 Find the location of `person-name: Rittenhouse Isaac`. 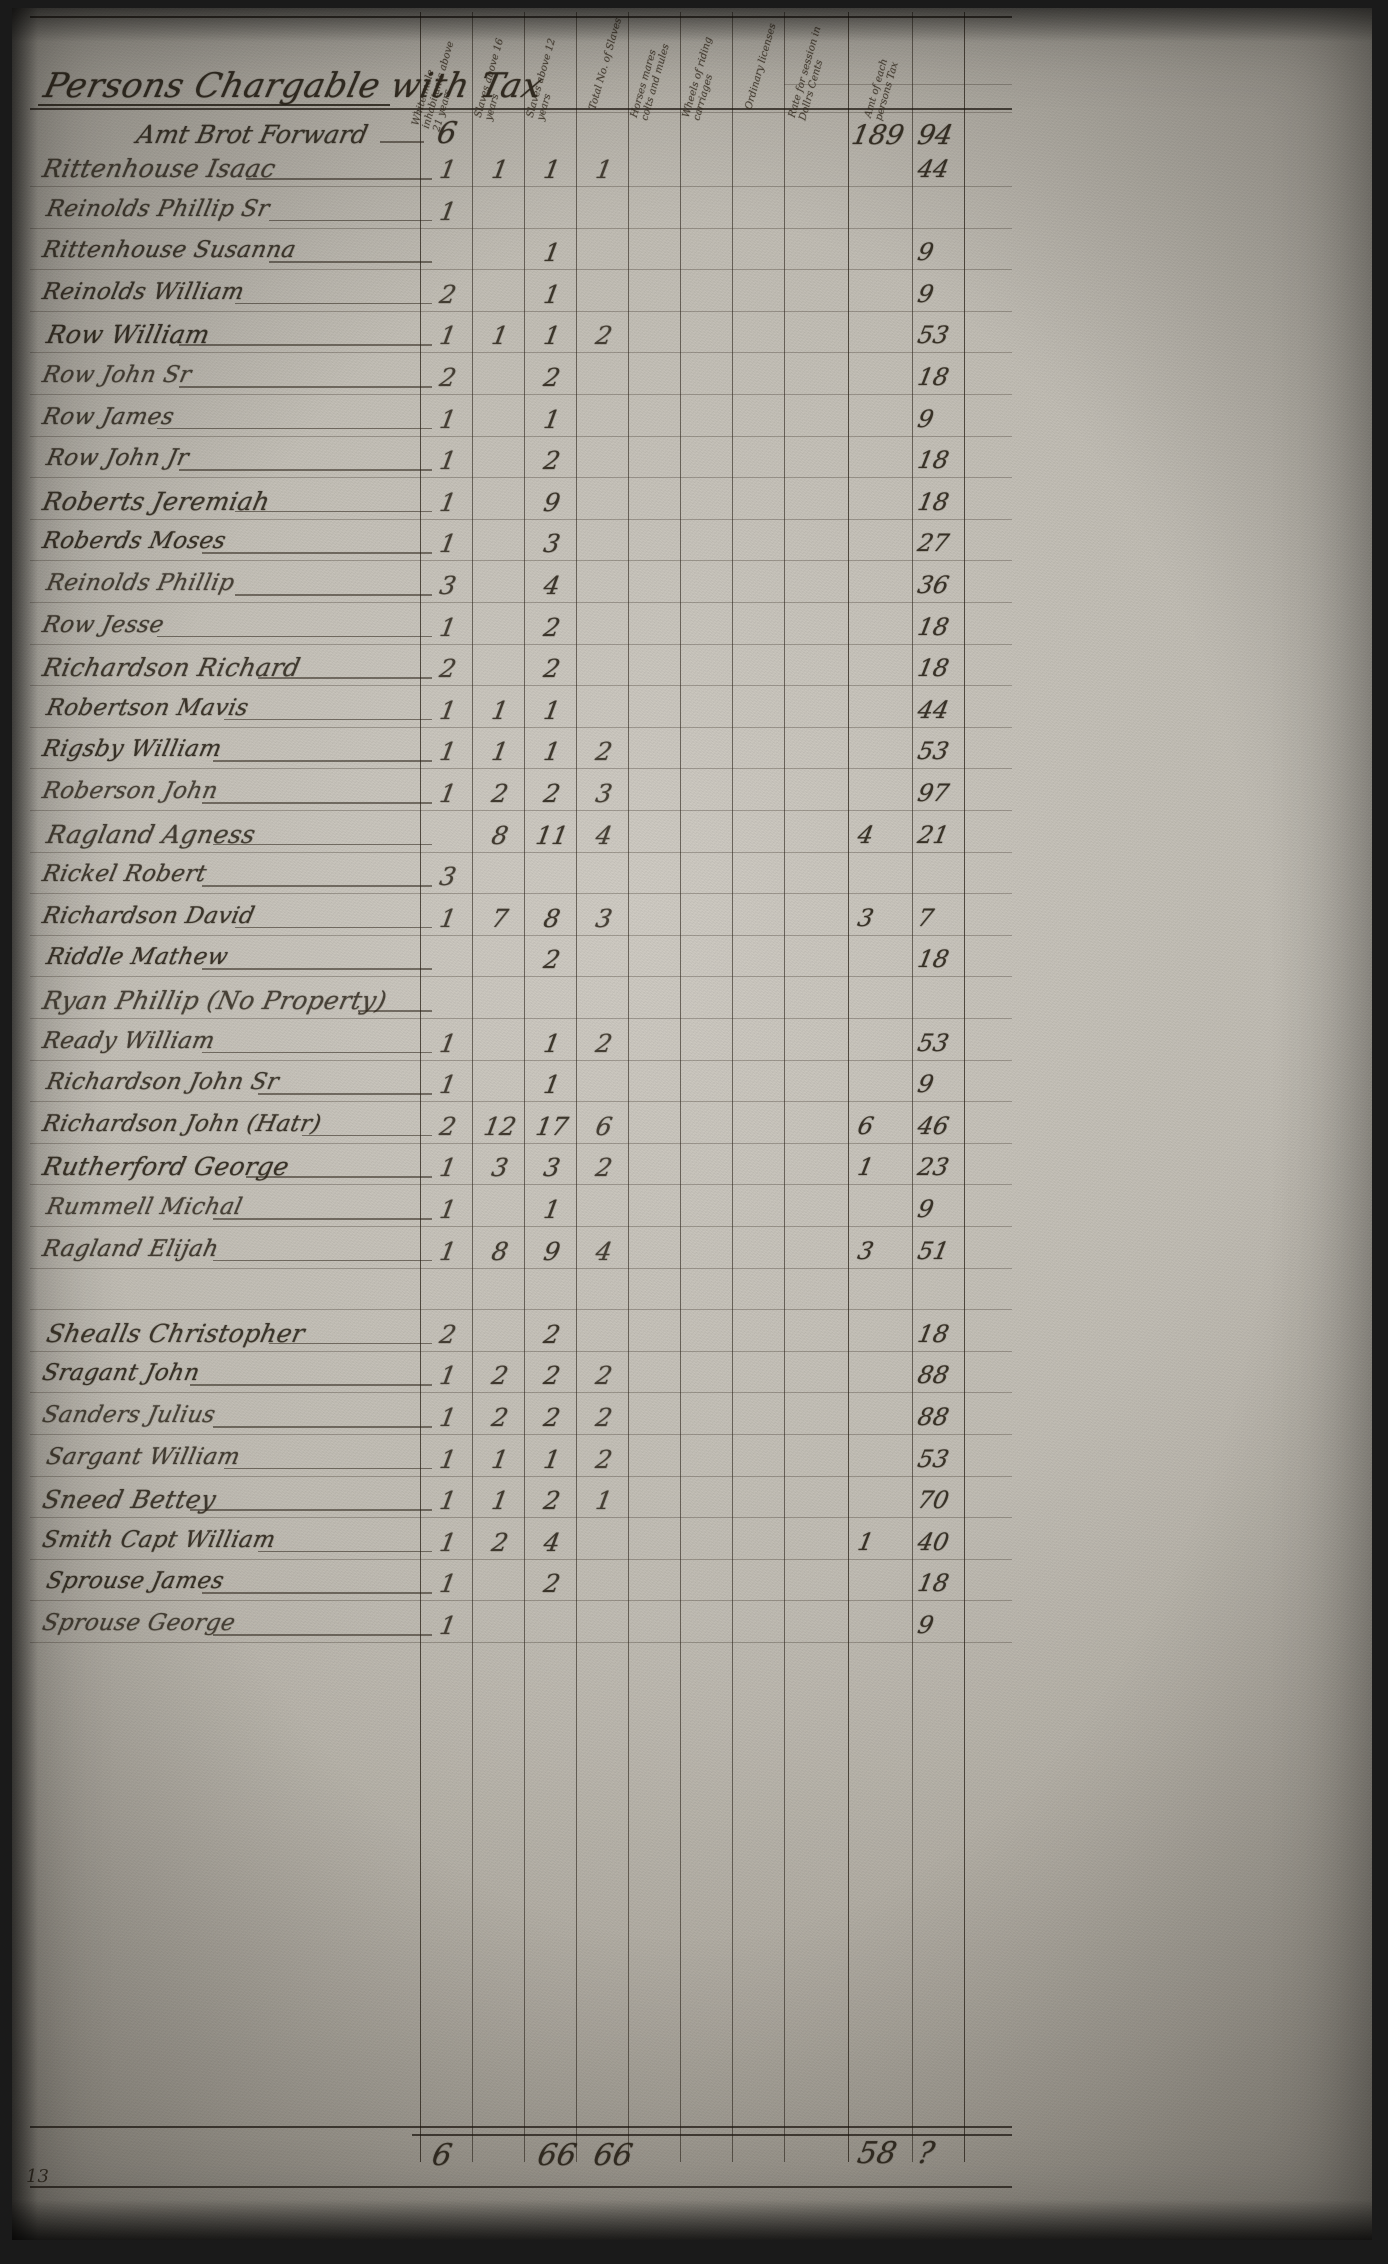

person-name: Rittenhouse Isaac is located at coordinates (159, 168).